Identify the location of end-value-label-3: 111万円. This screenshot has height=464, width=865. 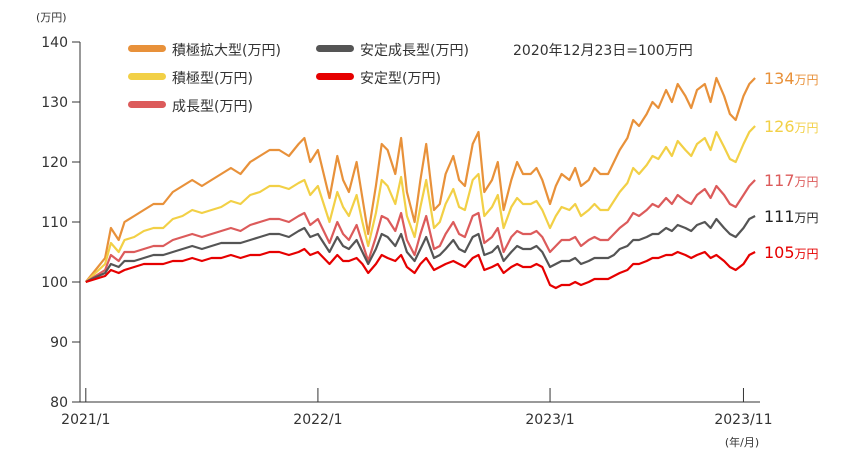
(791, 216).